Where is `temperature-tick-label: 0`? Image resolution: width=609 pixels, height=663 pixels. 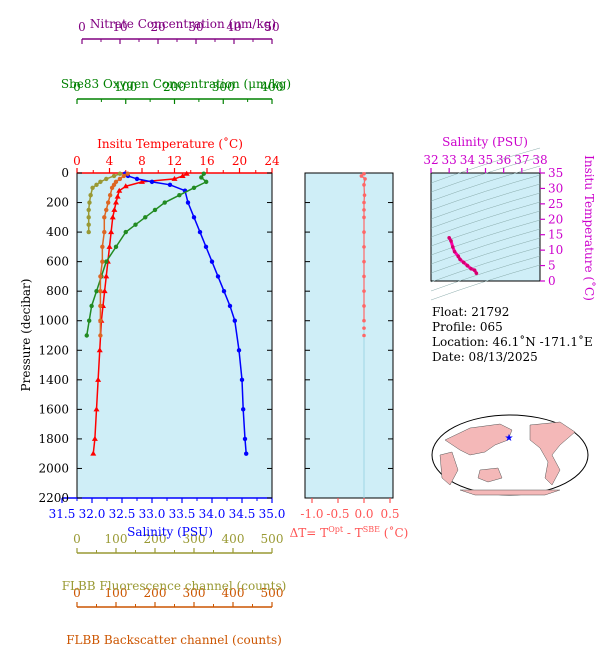
temperature-tick-label: 0 is located at coordinates (77, 161).